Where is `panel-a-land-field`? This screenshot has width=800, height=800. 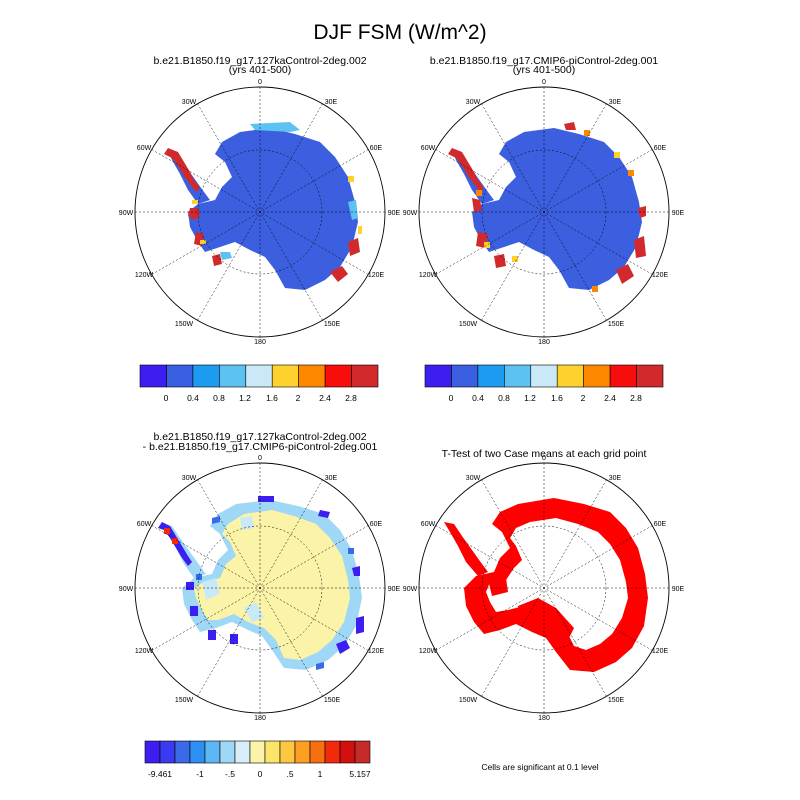 panel-a-land-field is located at coordinates (263, 206).